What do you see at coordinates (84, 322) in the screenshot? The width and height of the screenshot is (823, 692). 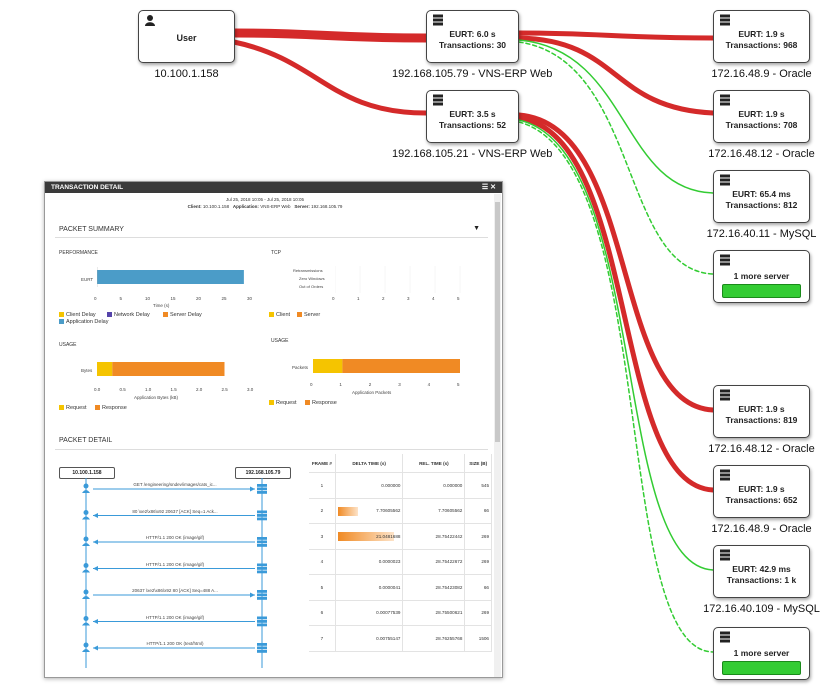 I see `perf-legend-application: Application Delay` at bounding box center [84, 322].